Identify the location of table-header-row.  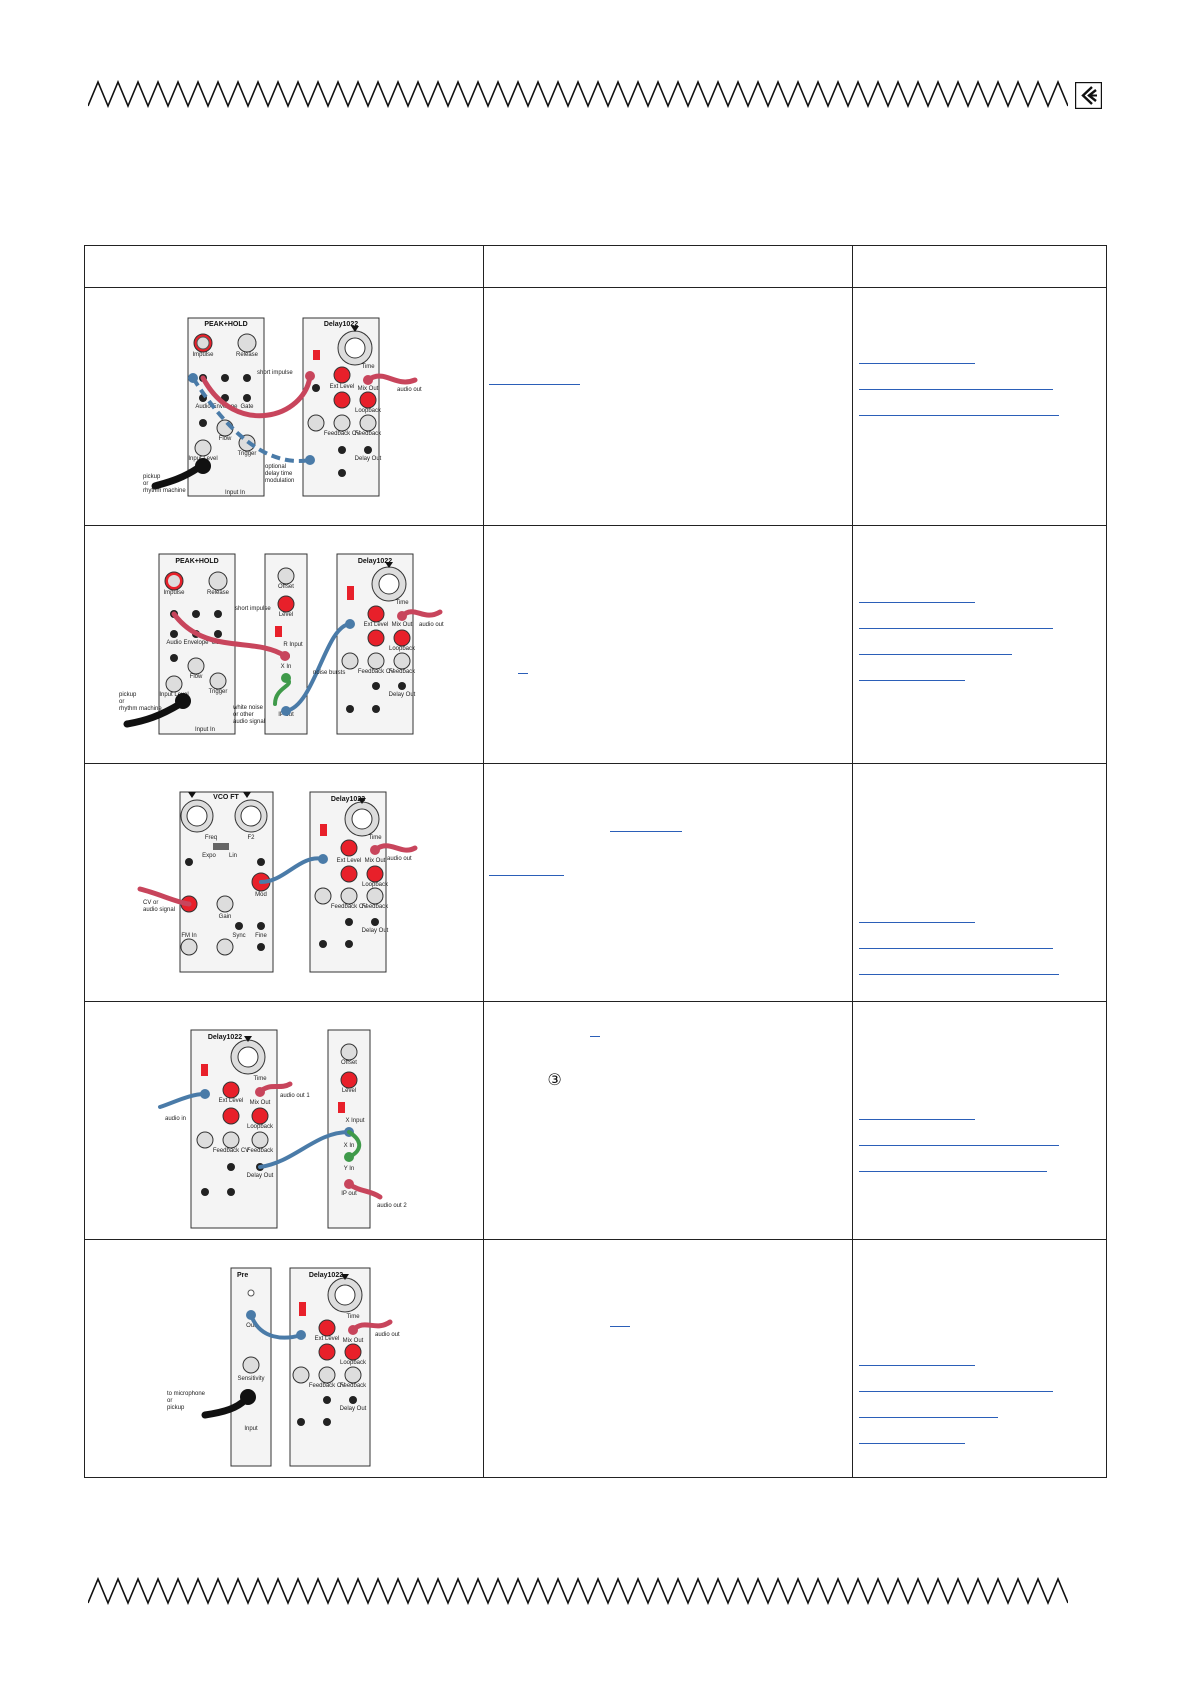
(595, 266).